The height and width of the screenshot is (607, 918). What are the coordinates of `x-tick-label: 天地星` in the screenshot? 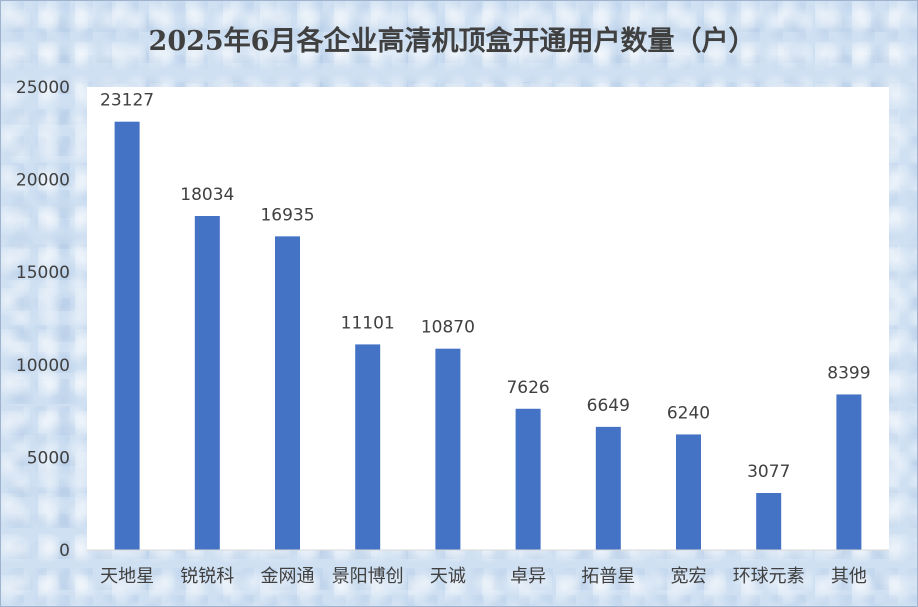 It's located at (127, 576).